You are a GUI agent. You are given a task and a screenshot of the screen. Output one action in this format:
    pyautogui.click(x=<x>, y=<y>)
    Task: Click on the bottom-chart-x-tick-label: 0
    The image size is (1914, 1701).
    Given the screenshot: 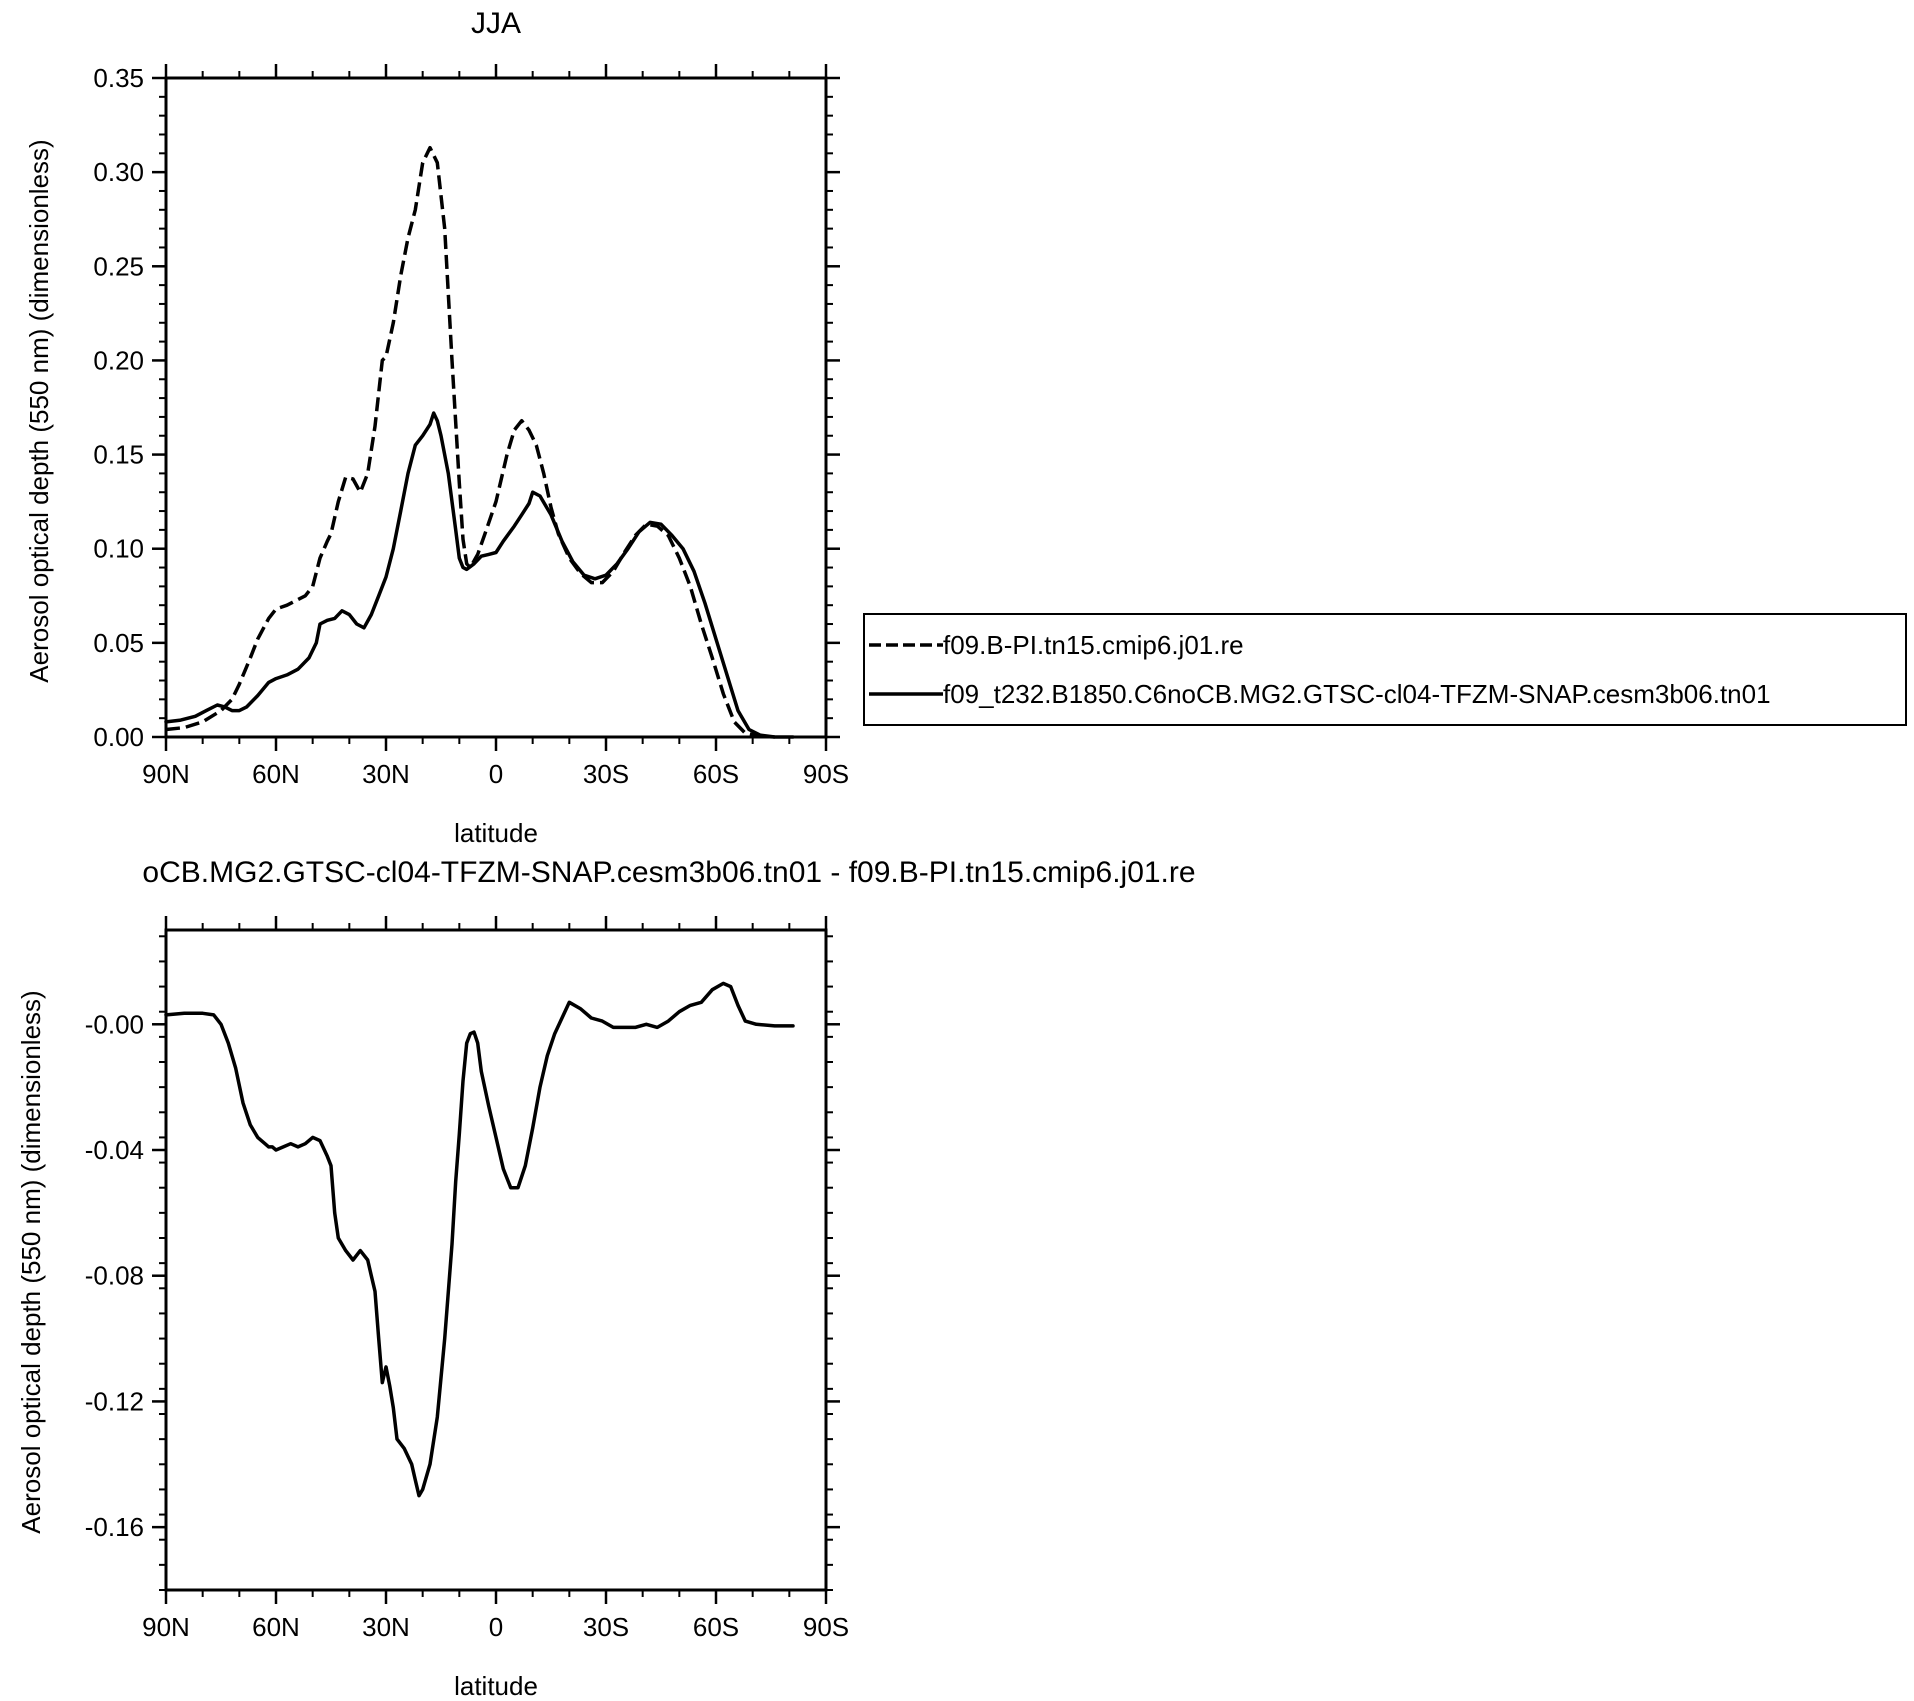 What is the action you would take?
    pyautogui.click(x=496, y=1627)
    